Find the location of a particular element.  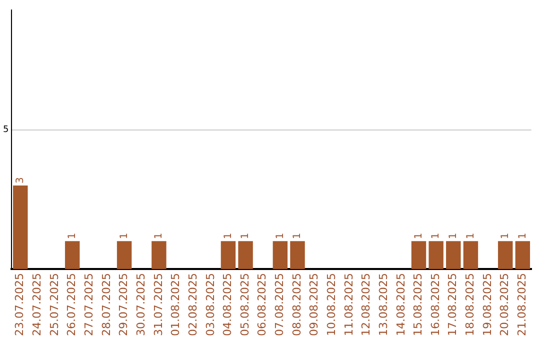

x-tick-label: 31.07.2025 is located at coordinates (158, 304).